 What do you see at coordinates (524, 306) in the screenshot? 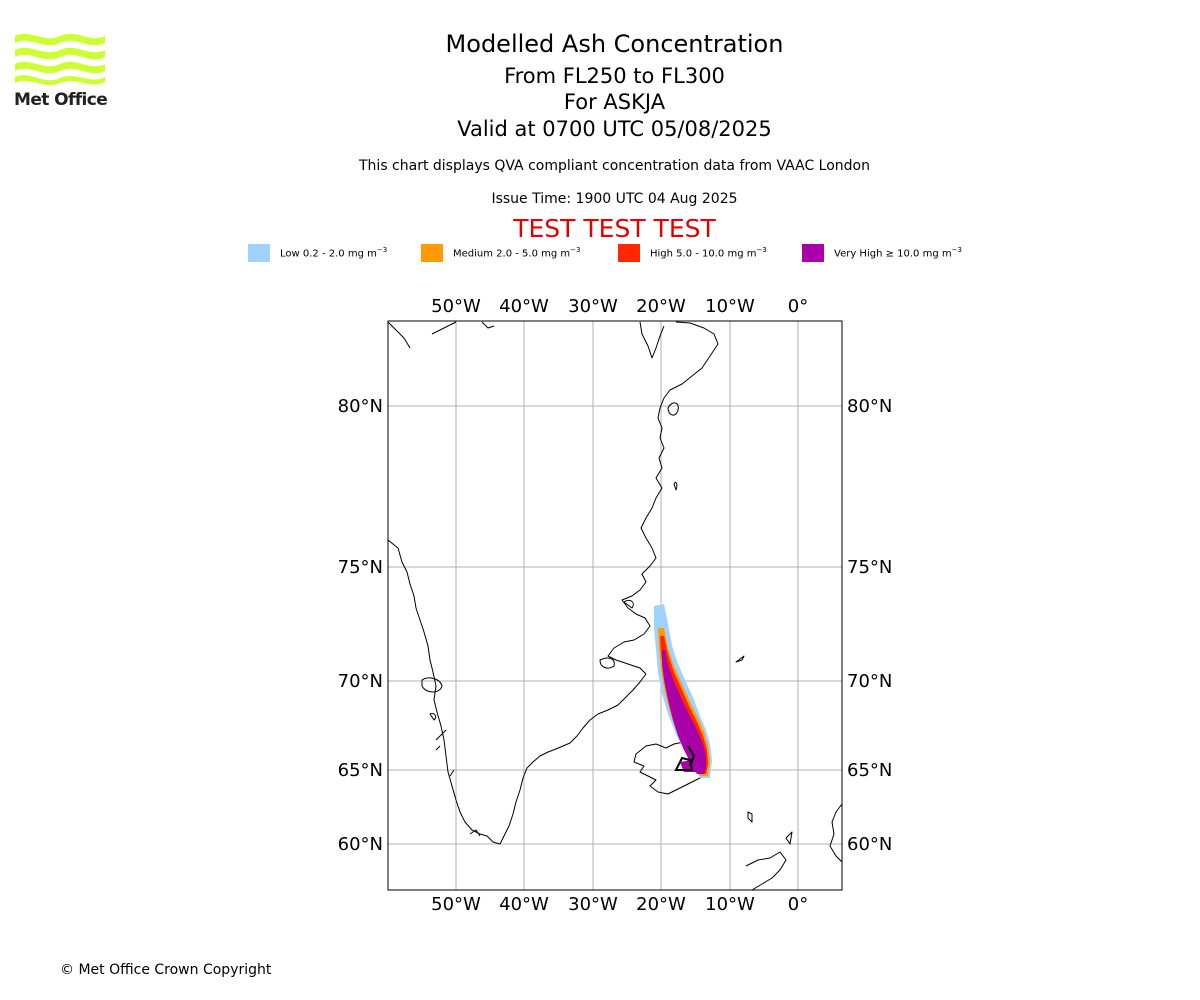
I see `lon-label-top: 40°W` at bounding box center [524, 306].